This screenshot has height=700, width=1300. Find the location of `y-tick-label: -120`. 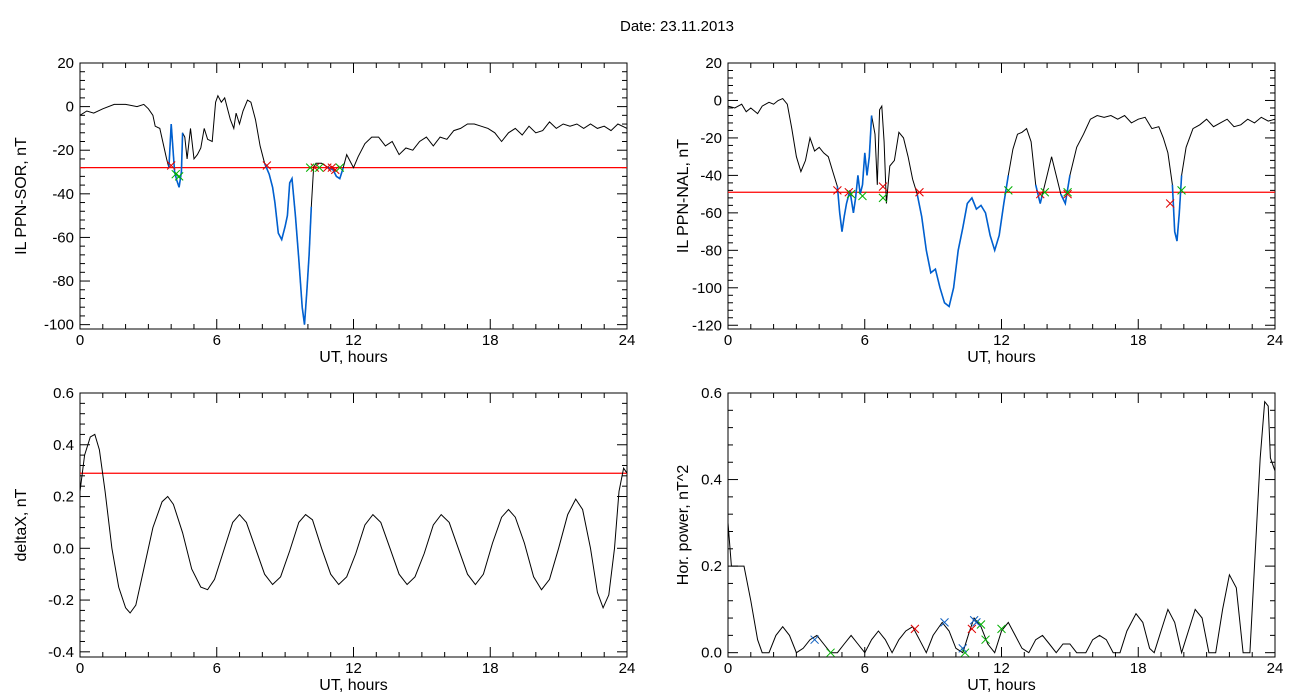

y-tick-label: -120 is located at coordinates (707, 325).